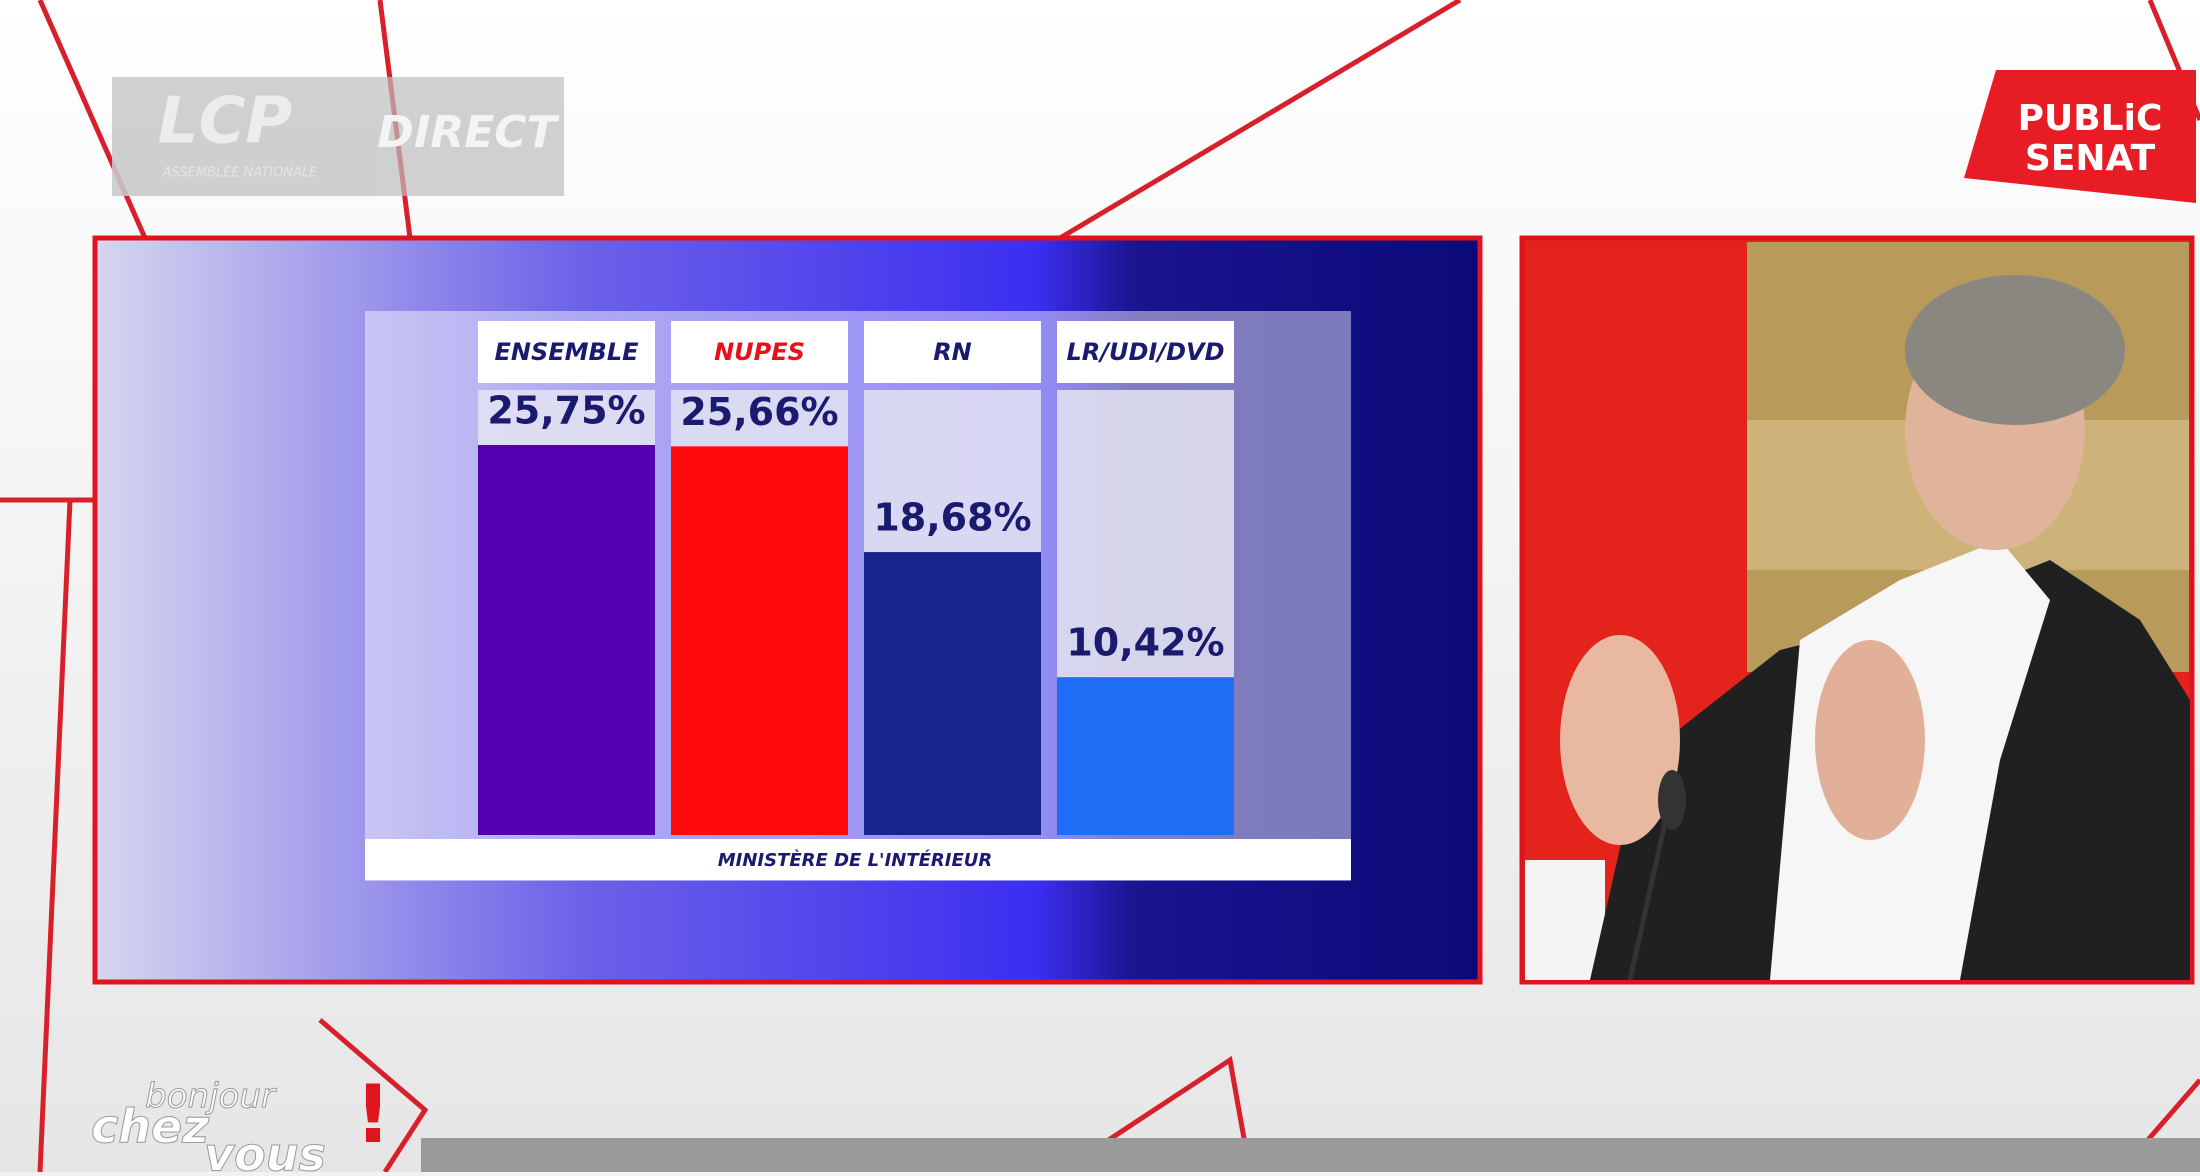 The height and width of the screenshot is (1176, 2200). I want to click on live-label: DIRECT, so click(468, 132).